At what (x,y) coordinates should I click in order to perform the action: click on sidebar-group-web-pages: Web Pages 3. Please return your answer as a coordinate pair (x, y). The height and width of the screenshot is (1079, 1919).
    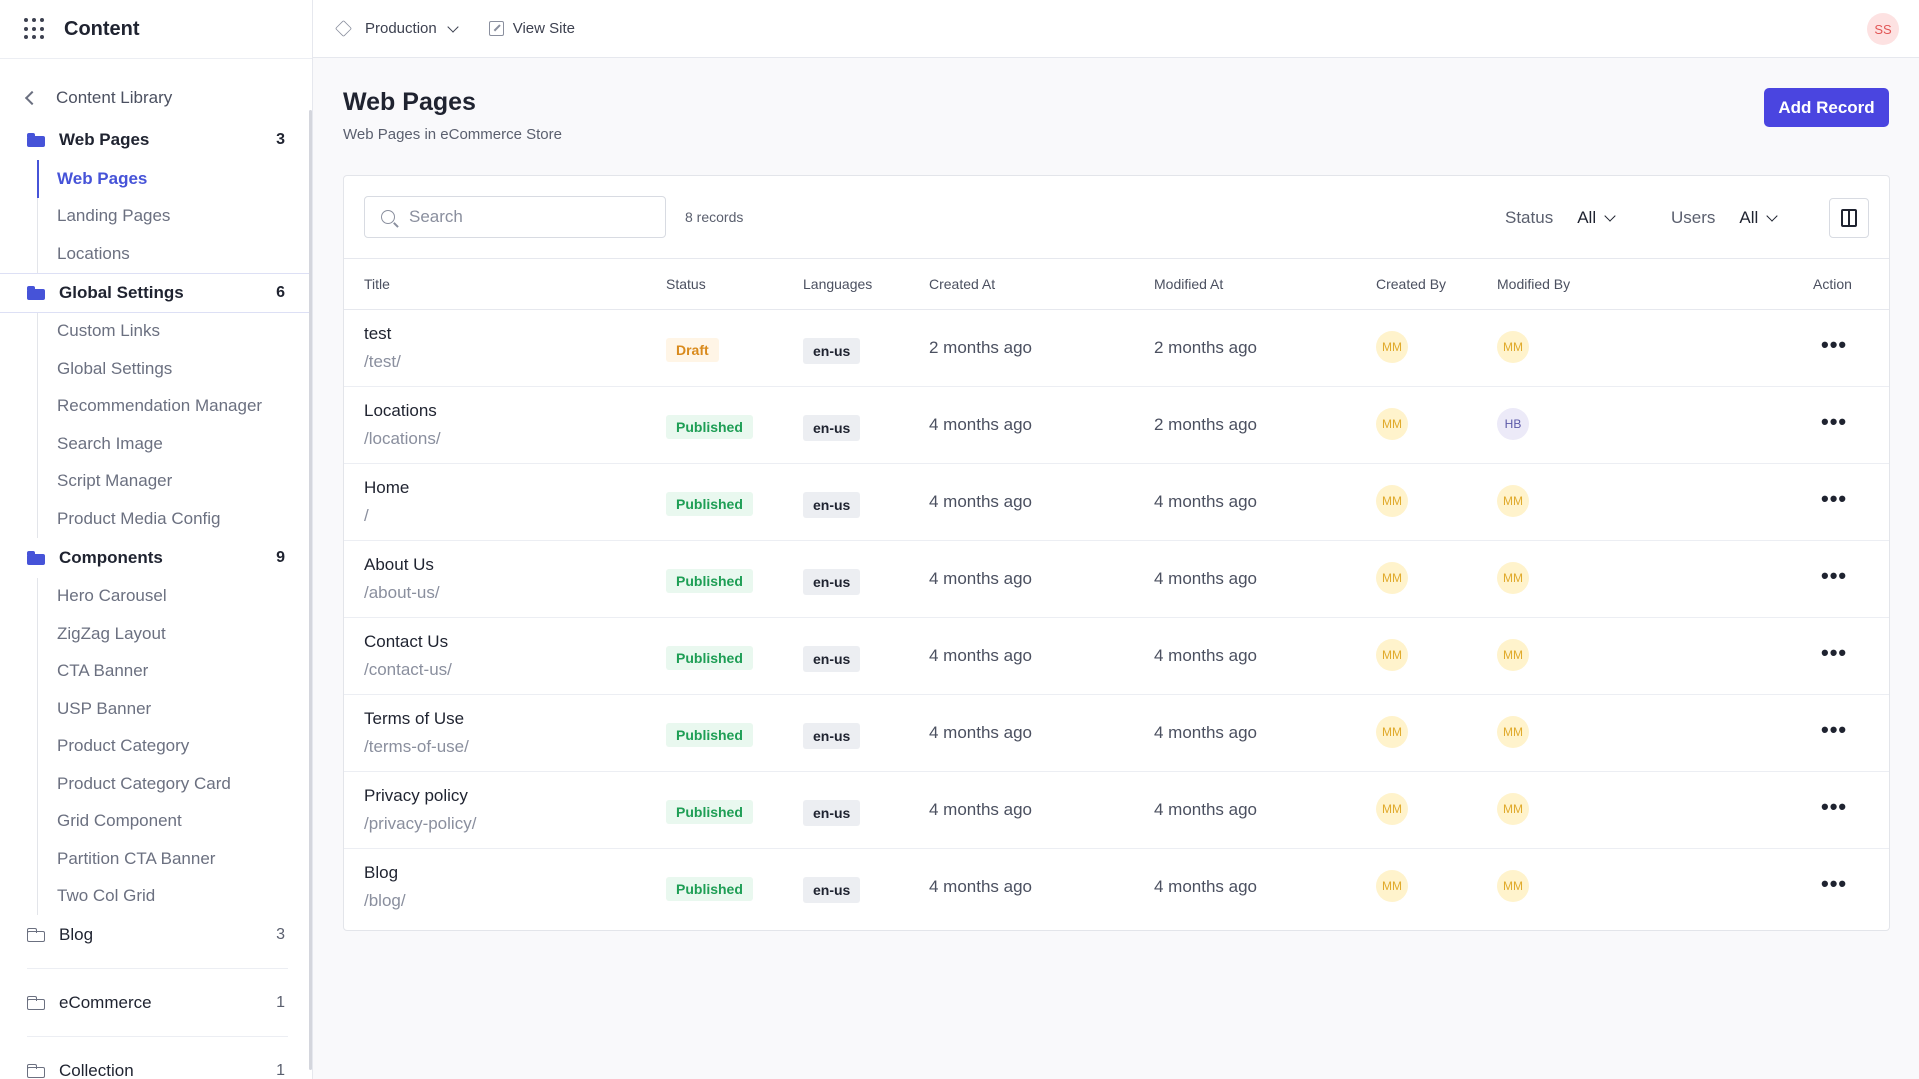
    Looking at the image, I should click on (156, 140).